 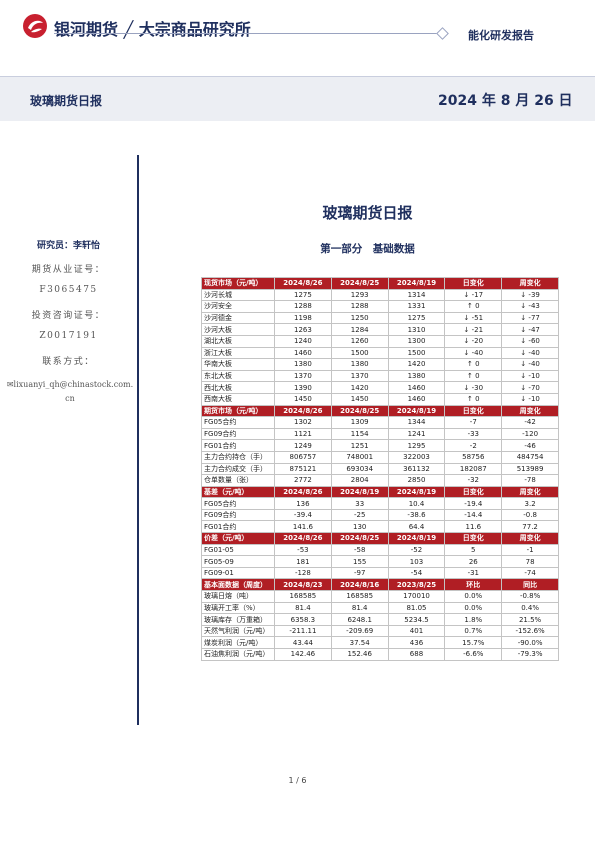 What do you see at coordinates (303, 469) in the screenshot?
I see `table-cell: 875121` at bounding box center [303, 469].